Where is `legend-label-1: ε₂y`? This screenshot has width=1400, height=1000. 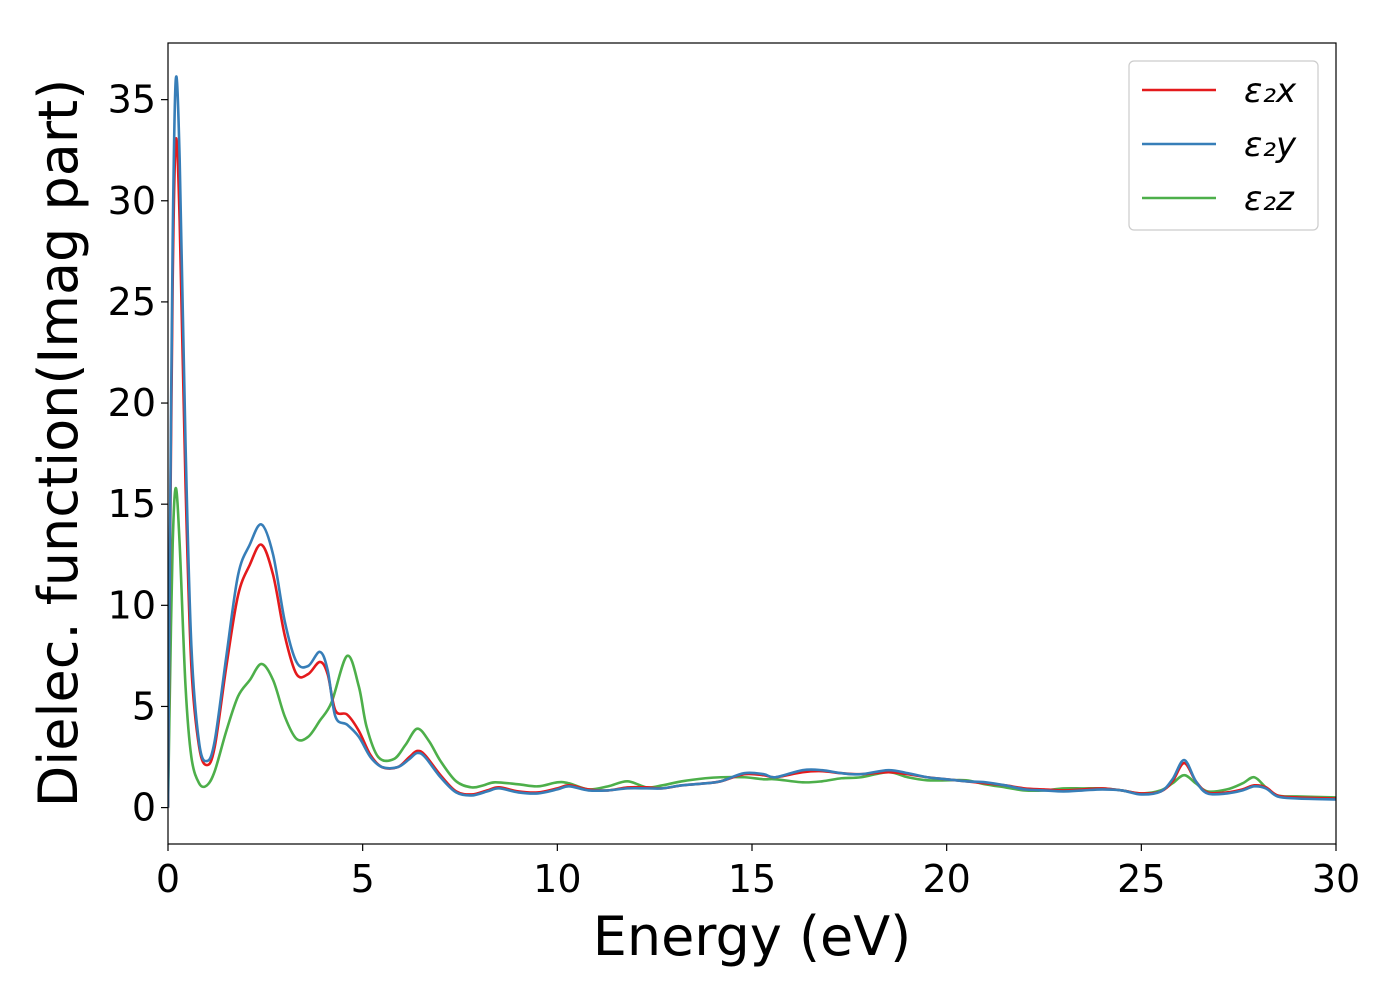
legend-label-1: ε₂y is located at coordinates (1270, 145).